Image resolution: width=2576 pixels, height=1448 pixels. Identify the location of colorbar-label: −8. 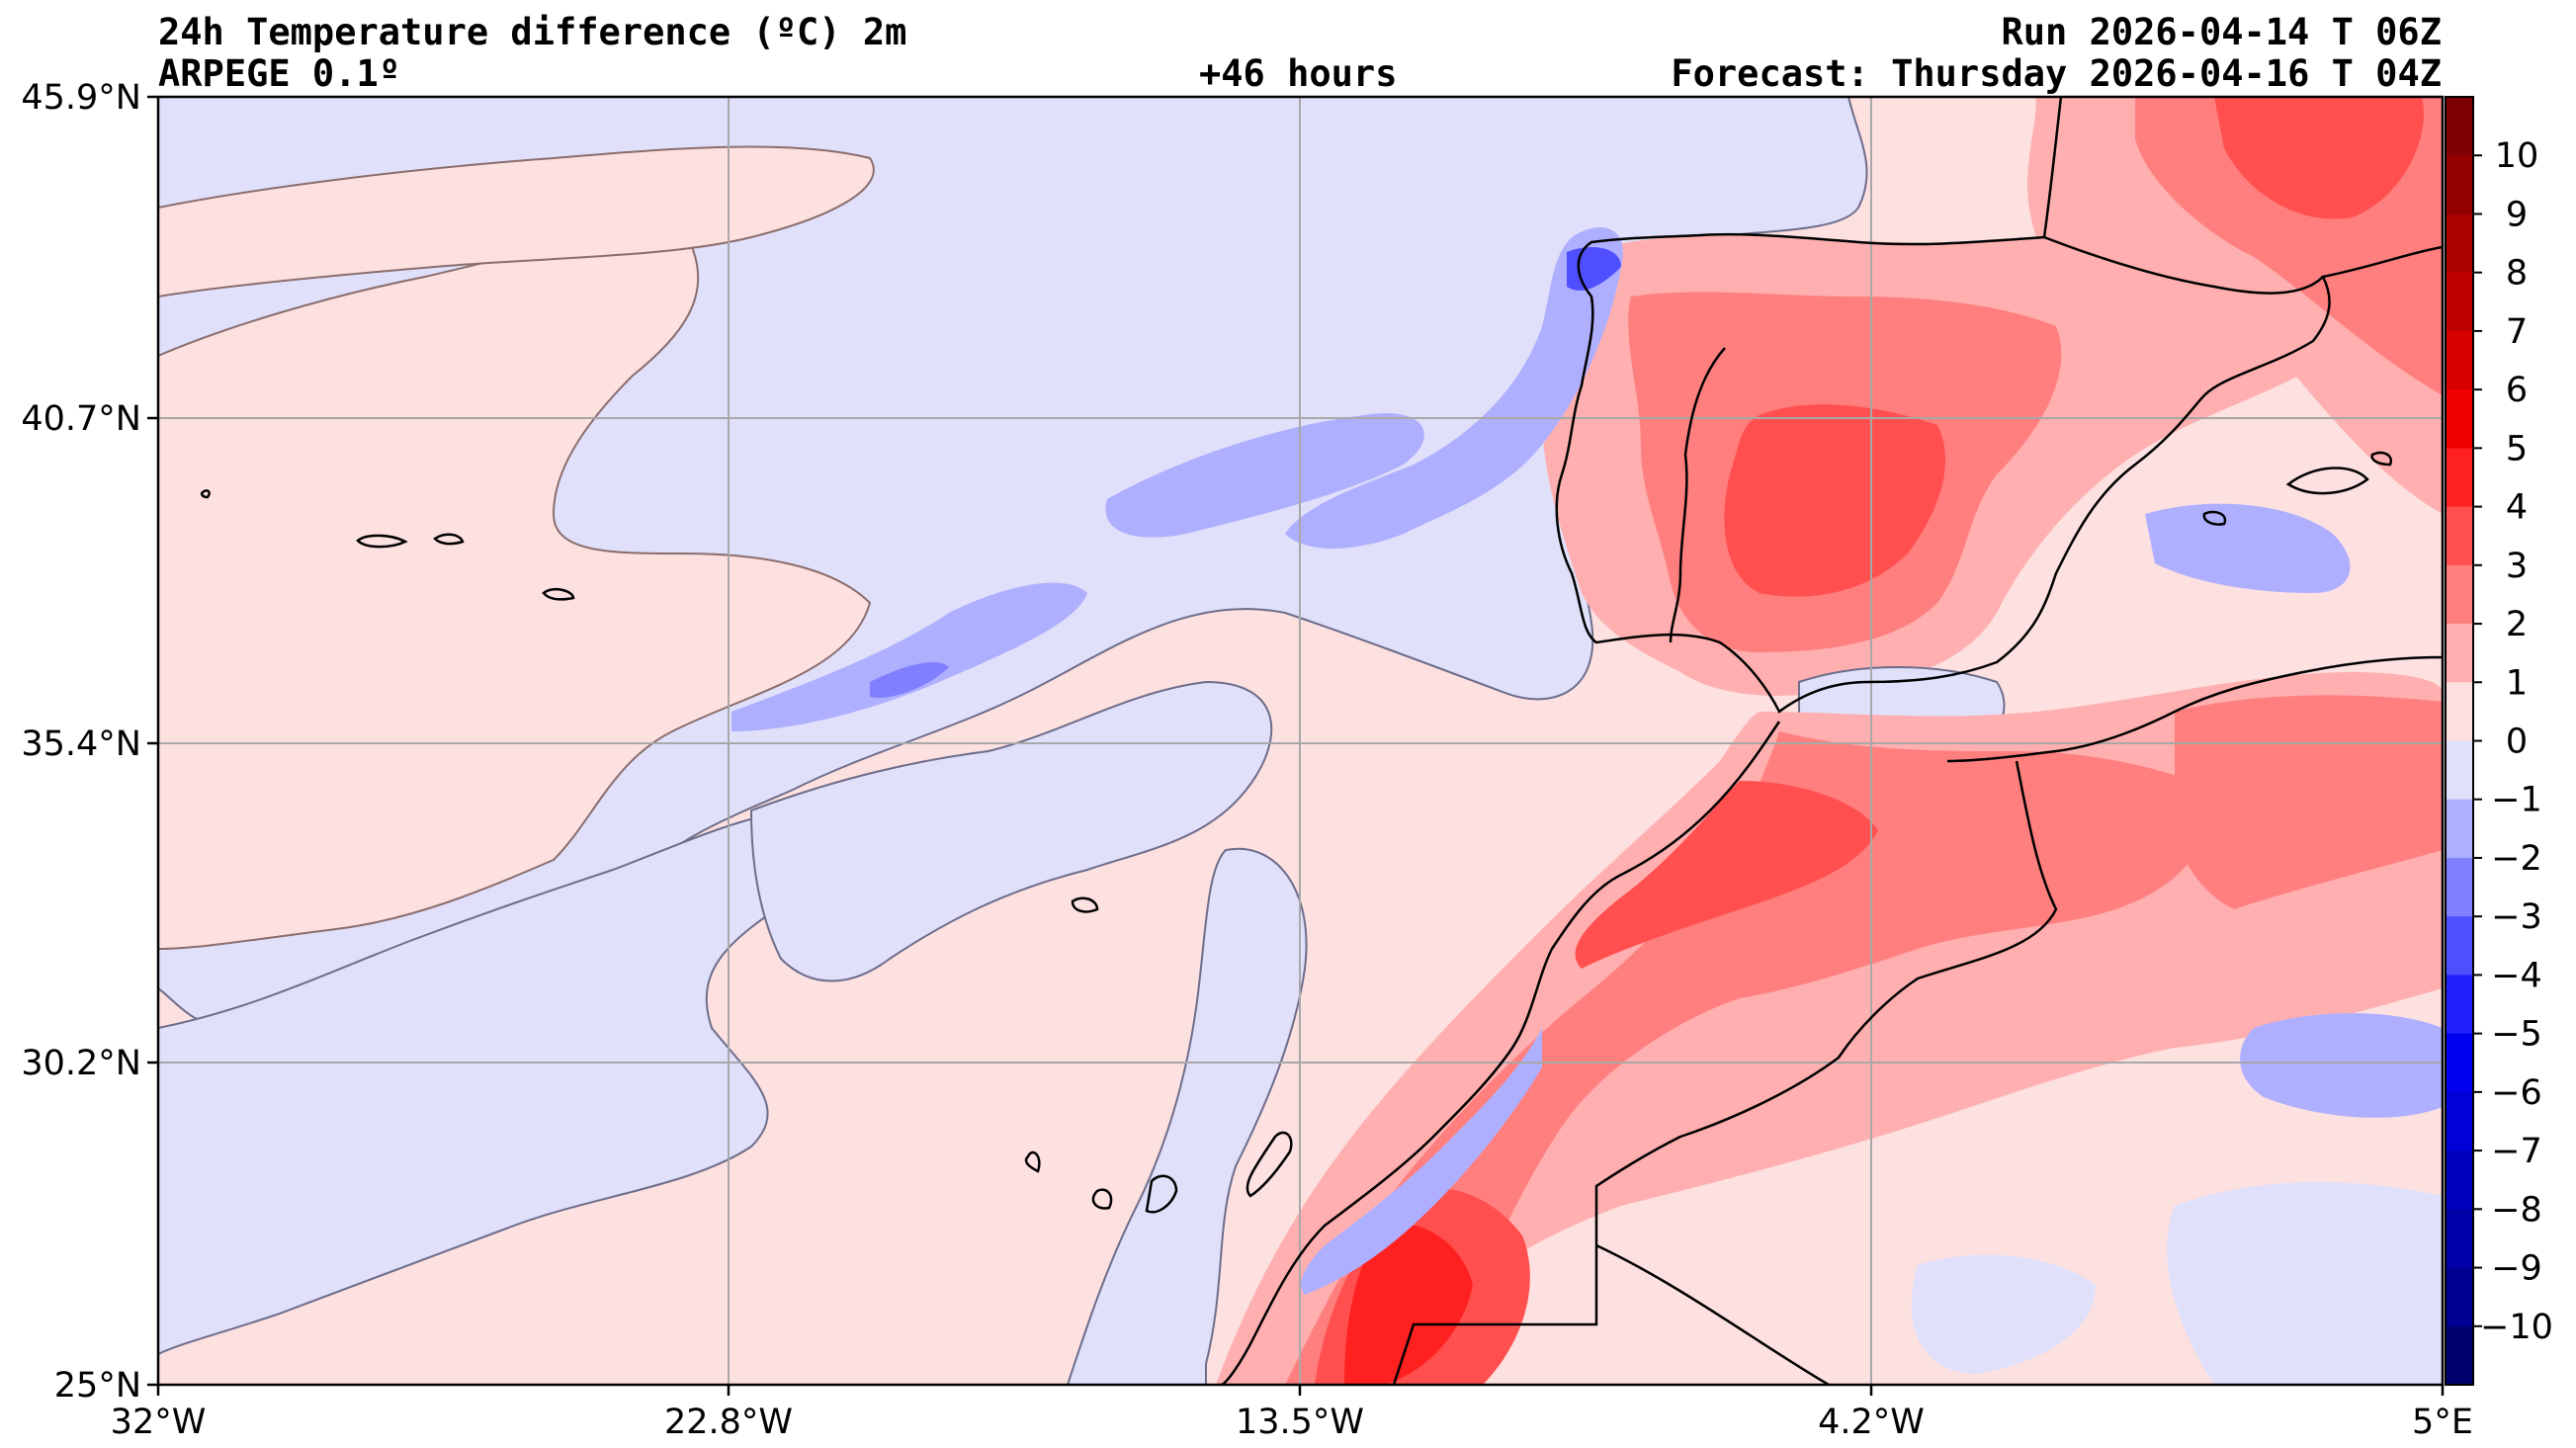
(2516, 1210).